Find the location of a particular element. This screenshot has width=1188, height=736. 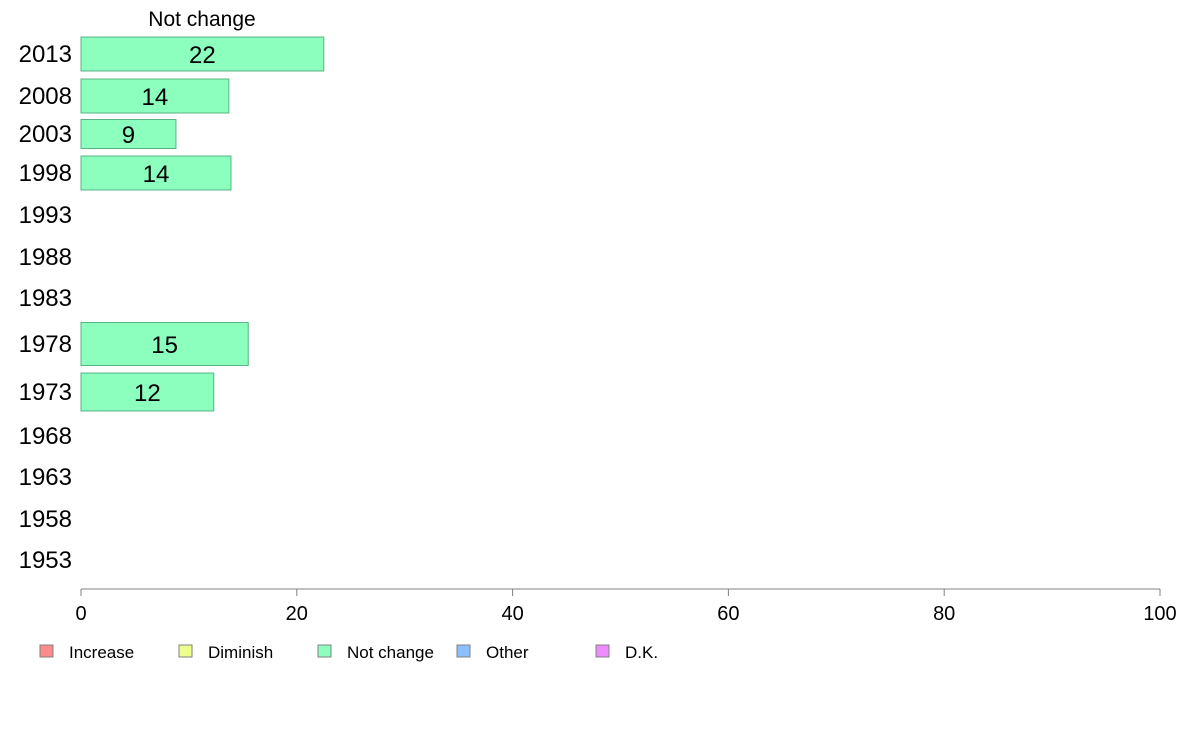

bars: 22 14 9 14 15 12 is located at coordinates (202, 224).